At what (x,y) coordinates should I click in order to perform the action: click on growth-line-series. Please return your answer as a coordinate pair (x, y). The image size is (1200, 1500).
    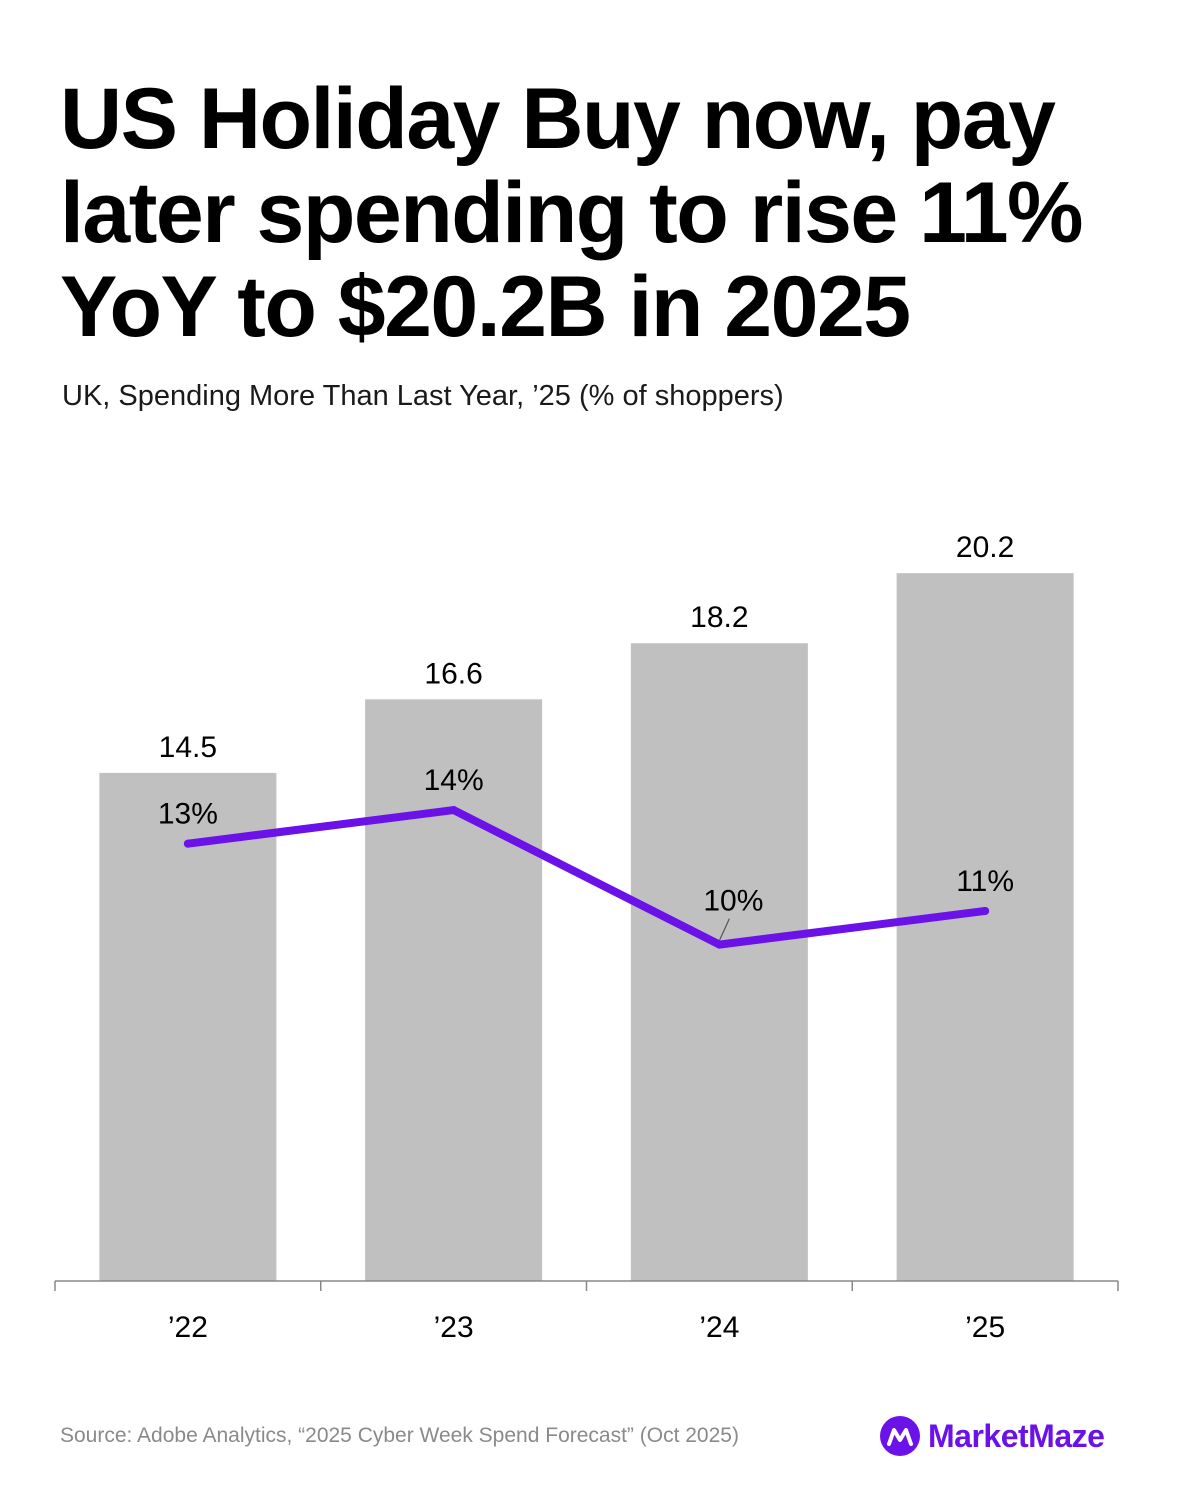
    Looking at the image, I should click on (586, 877).